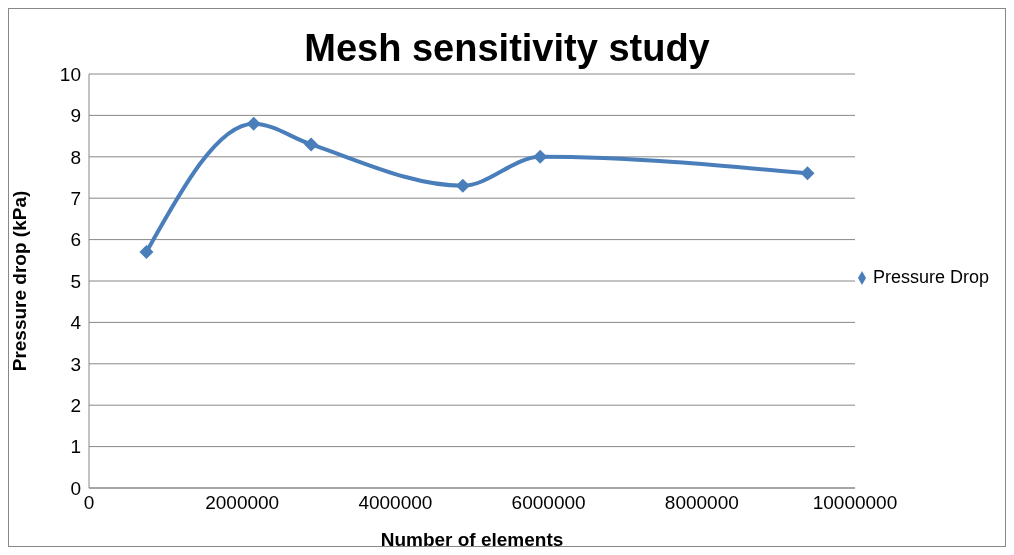 The width and height of the screenshot is (1014, 555). What do you see at coordinates (931, 277) in the screenshot?
I see `legend-label: Pressure Drop` at bounding box center [931, 277].